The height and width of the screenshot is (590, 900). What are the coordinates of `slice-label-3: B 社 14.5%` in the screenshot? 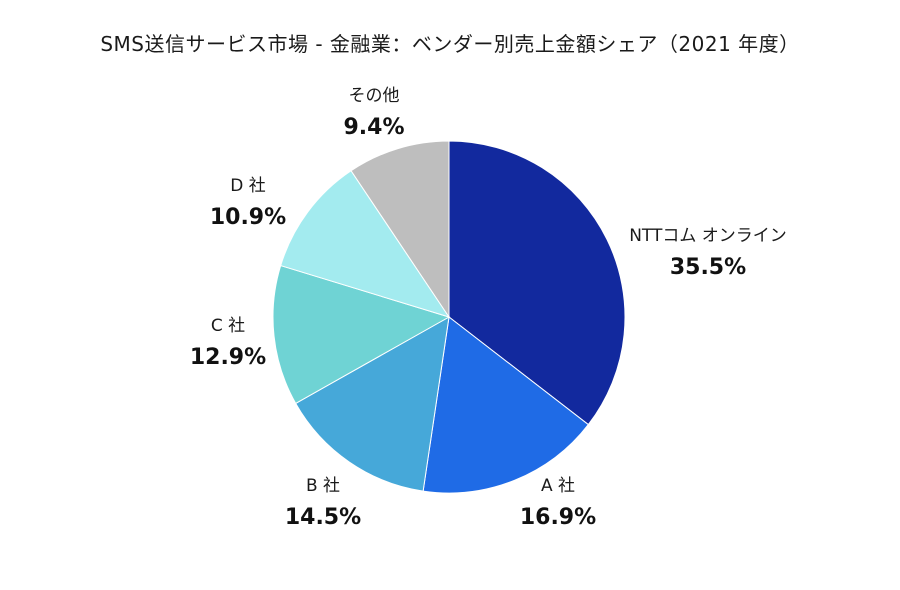 It's located at (323, 503).